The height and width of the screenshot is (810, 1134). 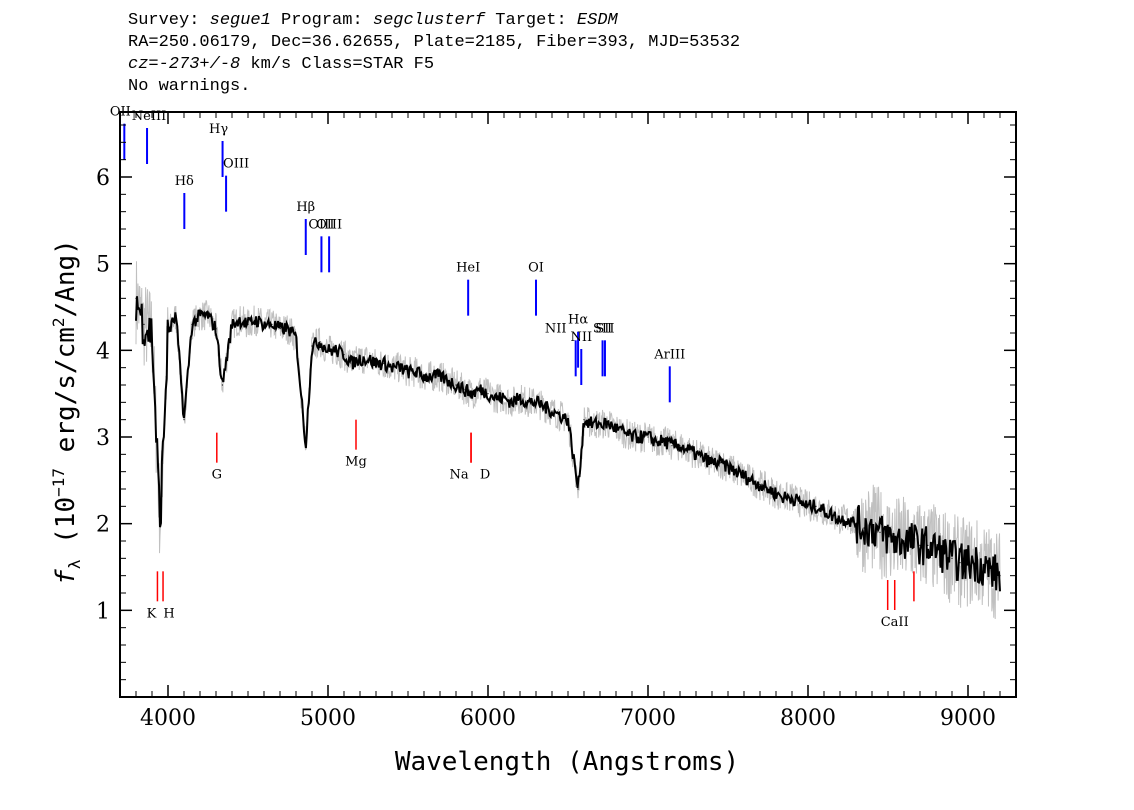 What do you see at coordinates (669, 354) in the screenshot?
I see `emission-line-label: ArIII` at bounding box center [669, 354].